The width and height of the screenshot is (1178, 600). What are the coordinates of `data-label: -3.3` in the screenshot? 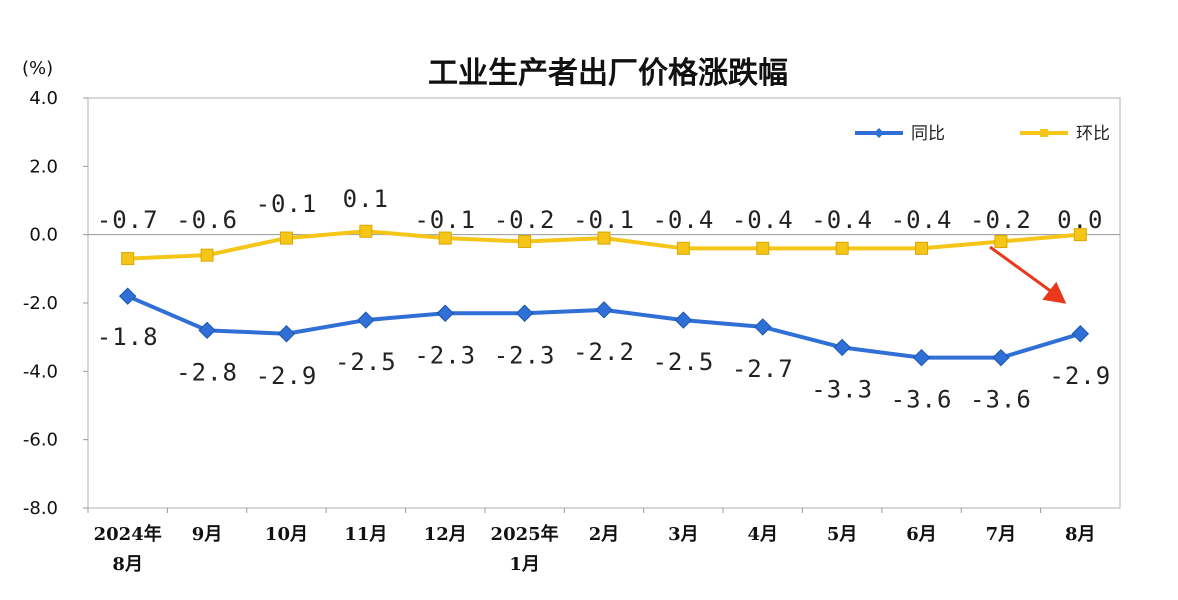 It's located at (842, 389).